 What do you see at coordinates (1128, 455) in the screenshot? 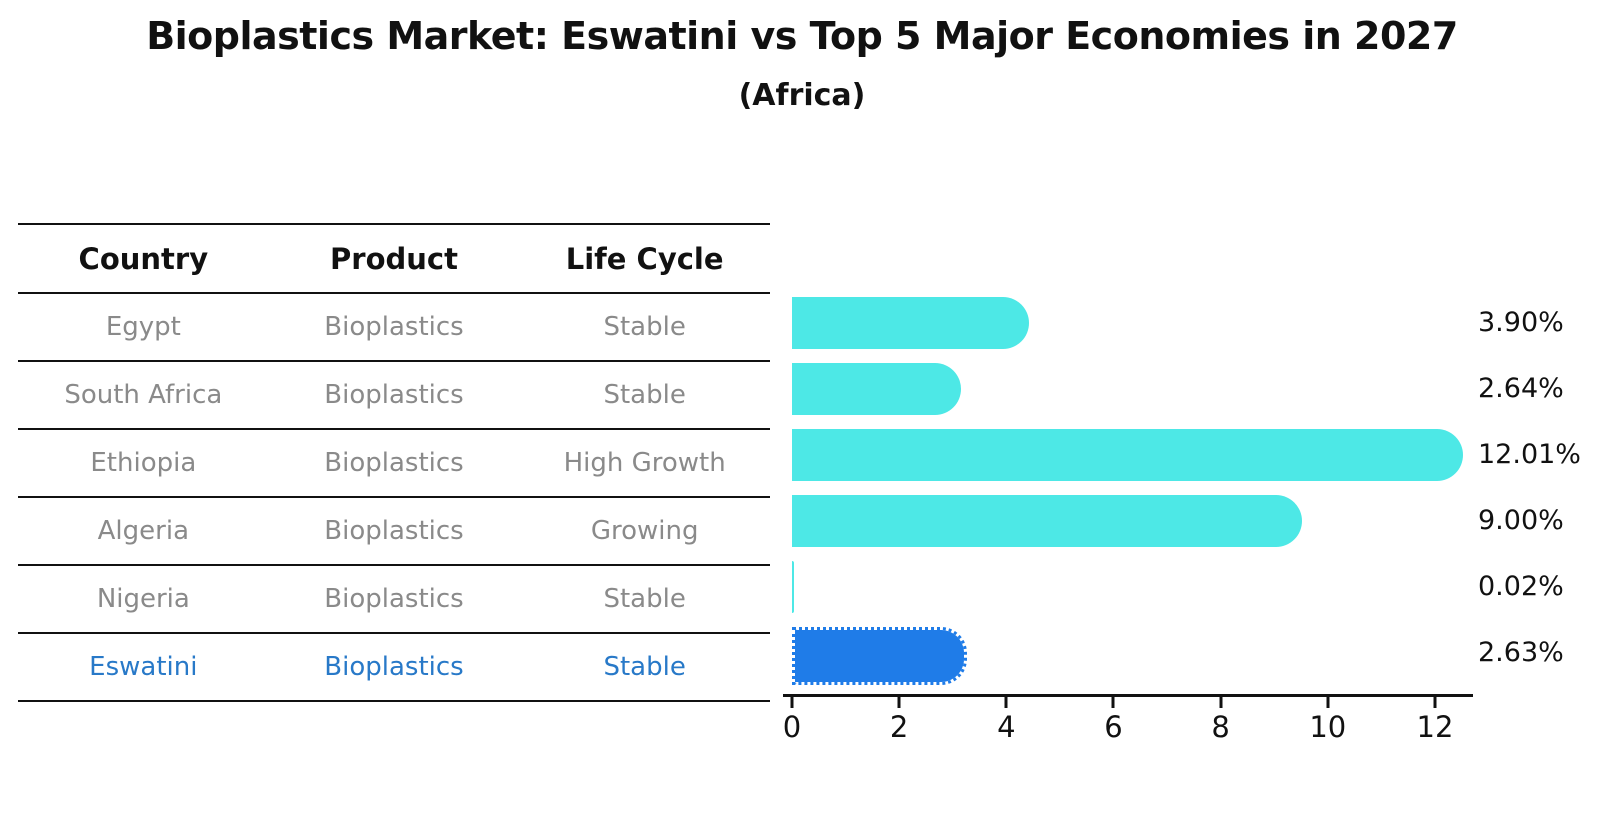
I see `bar-ethiopia` at bounding box center [1128, 455].